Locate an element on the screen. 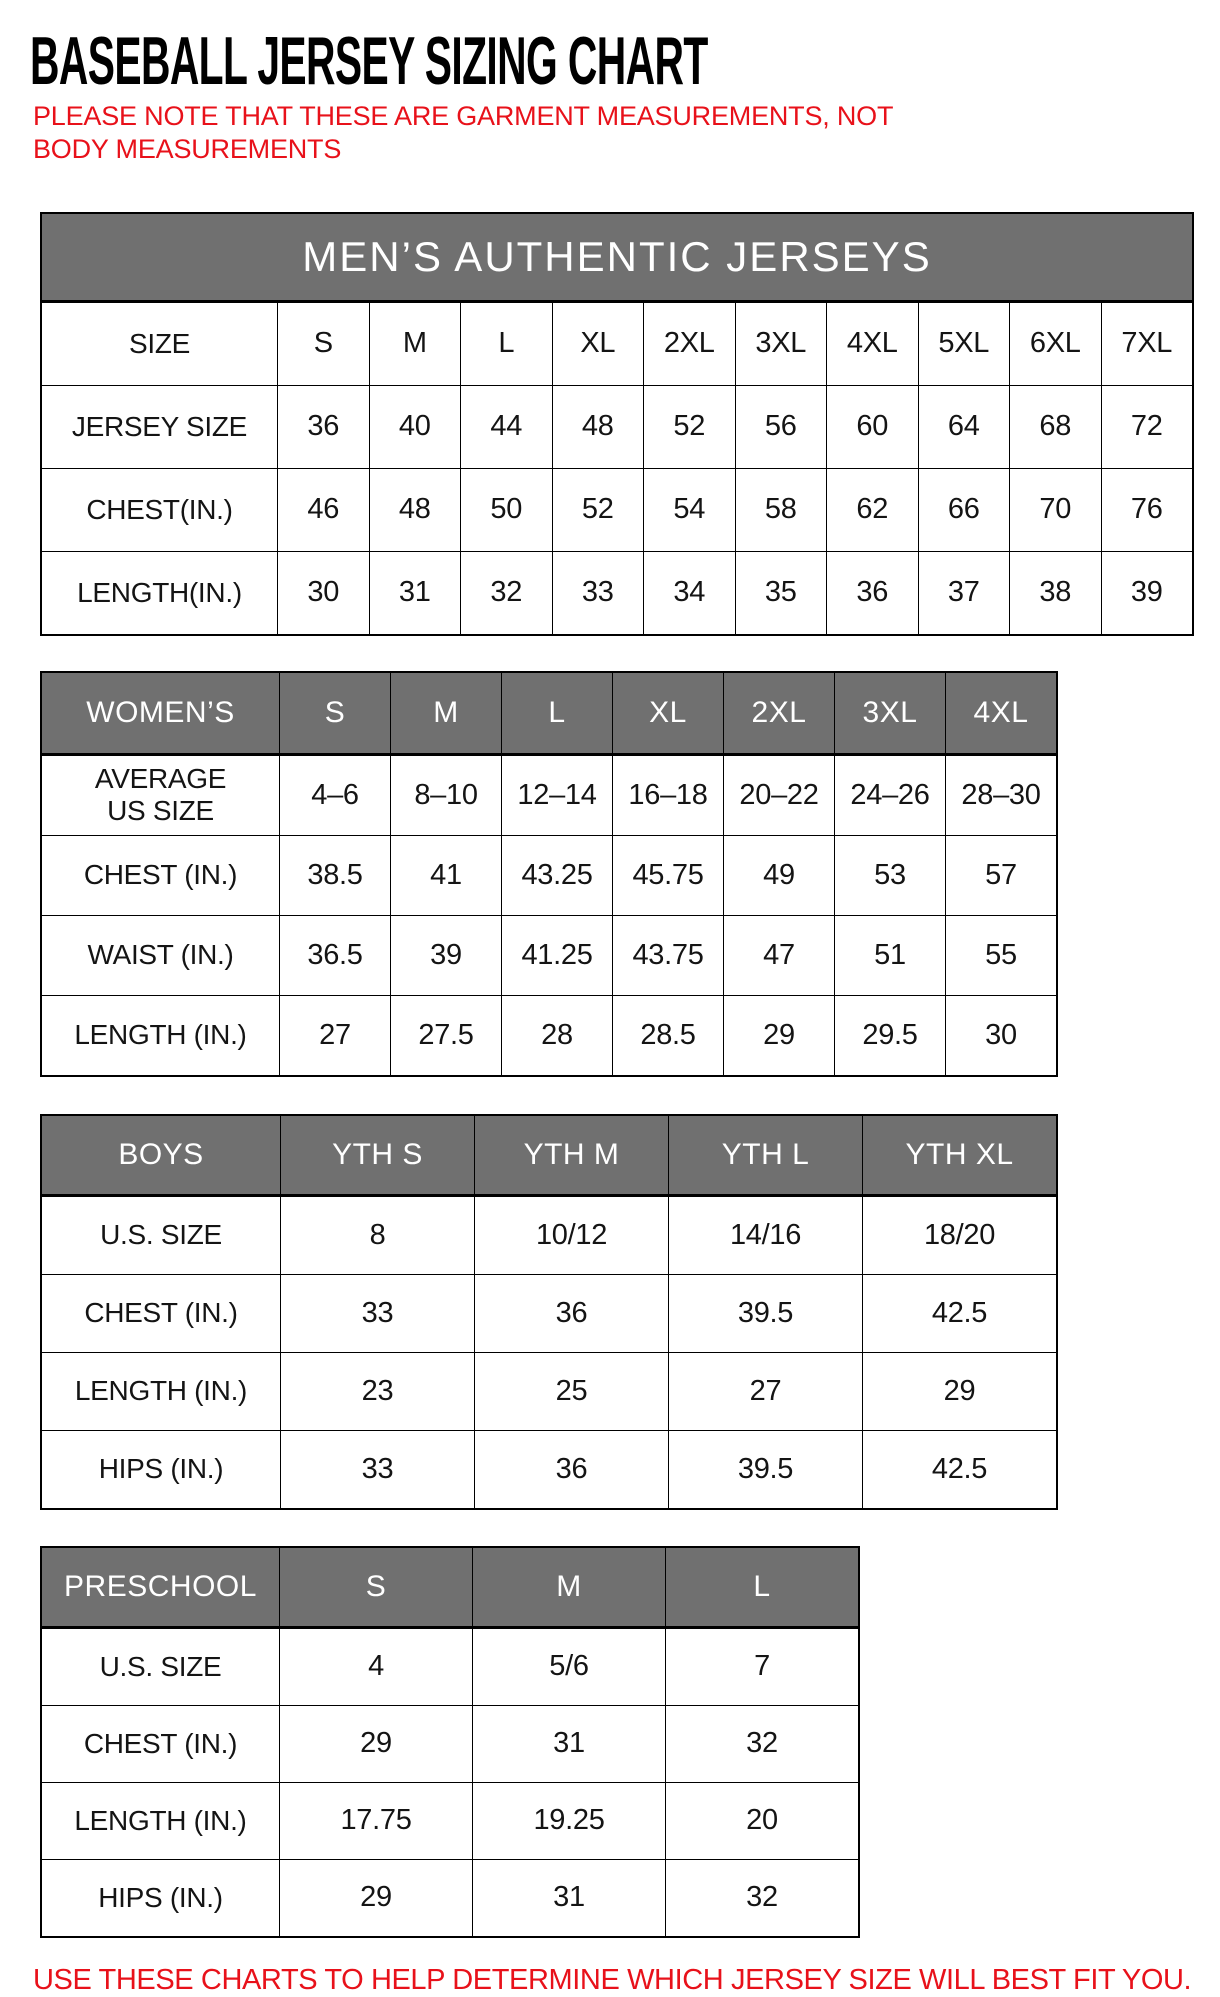  header-label-cell: BOYS is located at coordinates (161, 1155).